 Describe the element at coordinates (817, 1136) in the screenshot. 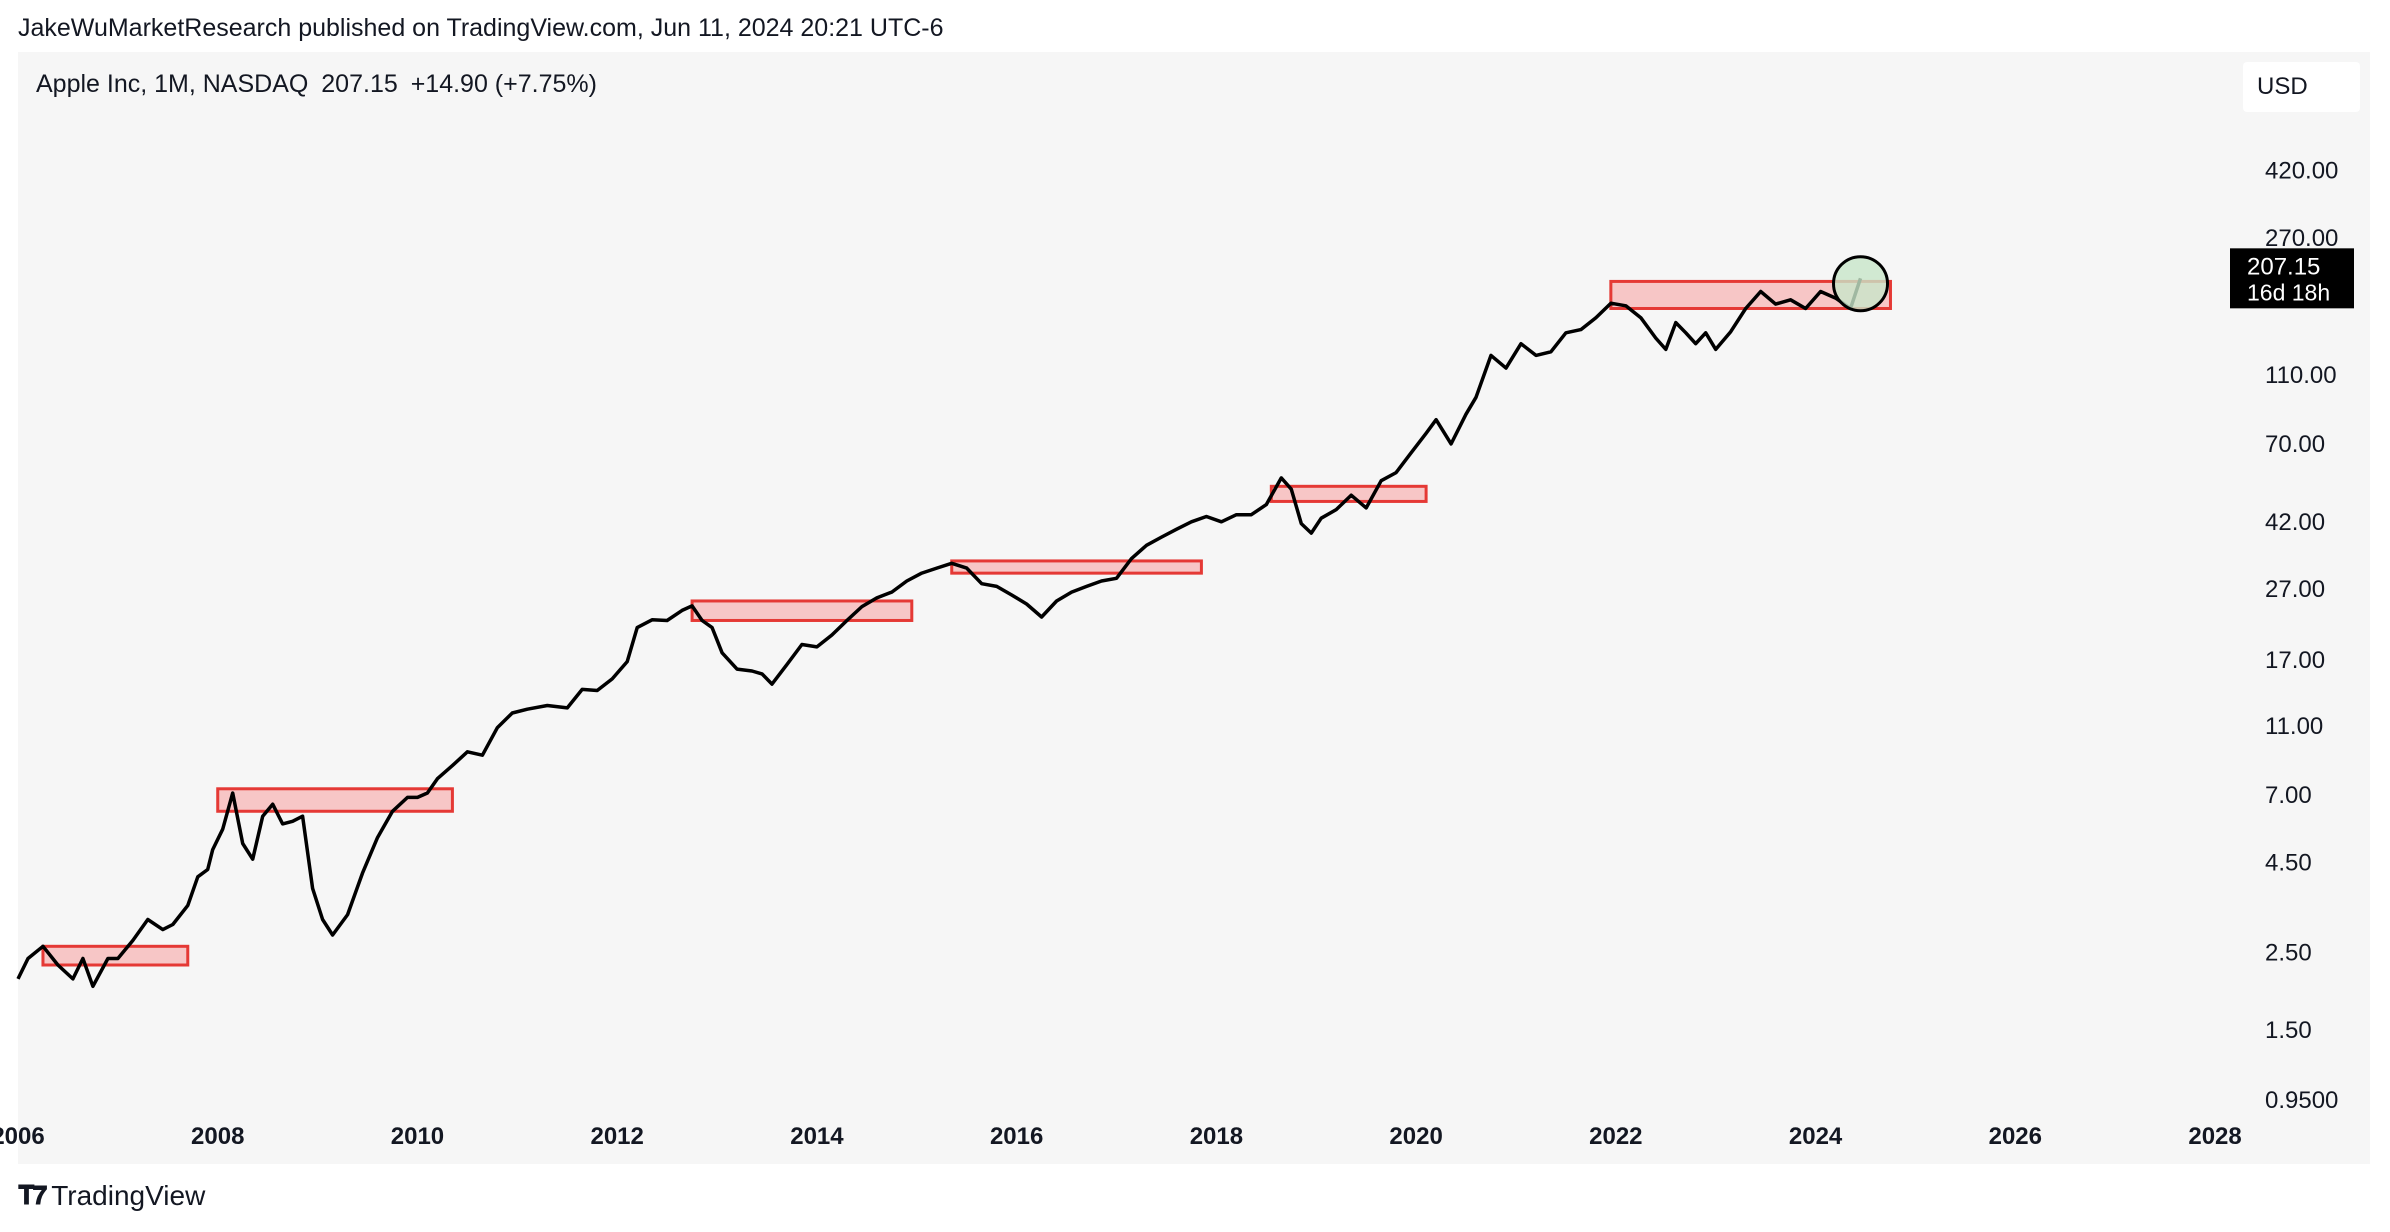

I see `x-tick-label: 2014` at that location.